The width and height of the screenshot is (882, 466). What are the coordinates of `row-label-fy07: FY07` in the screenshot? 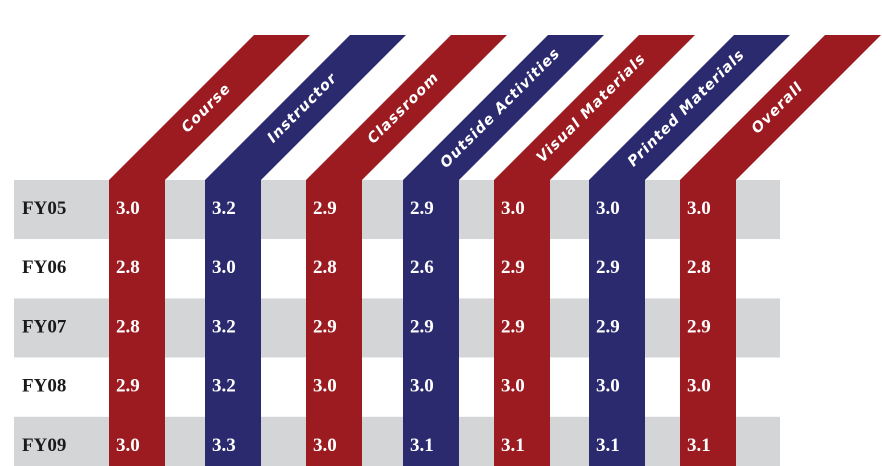 It's located at (44, 326).